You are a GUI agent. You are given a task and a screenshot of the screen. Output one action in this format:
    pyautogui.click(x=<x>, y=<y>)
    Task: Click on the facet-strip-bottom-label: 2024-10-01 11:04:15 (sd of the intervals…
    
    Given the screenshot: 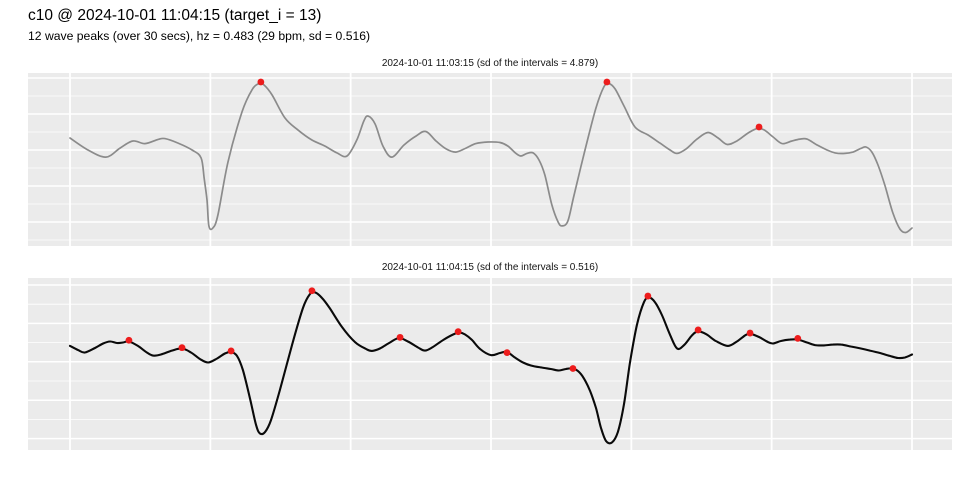 What is the action you would take?
    pyautogui.click(x=490, y=267)
    